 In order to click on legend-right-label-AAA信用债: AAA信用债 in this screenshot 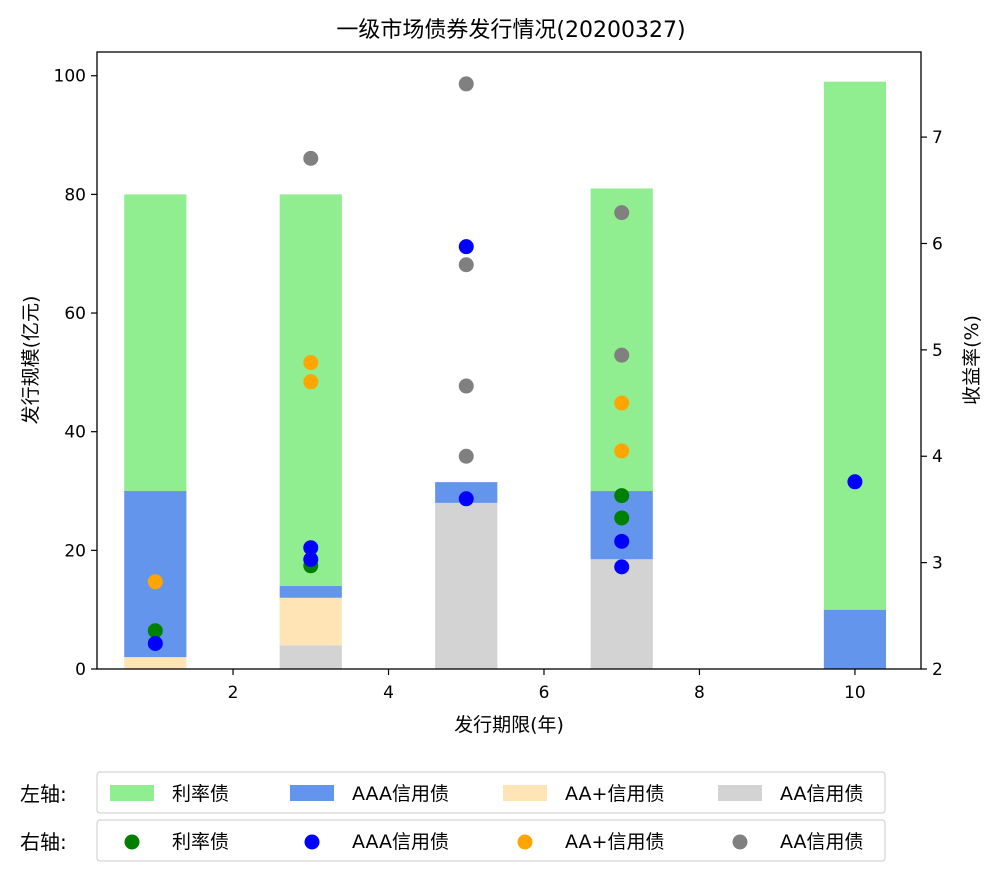, I will do `click(400, 842)`.